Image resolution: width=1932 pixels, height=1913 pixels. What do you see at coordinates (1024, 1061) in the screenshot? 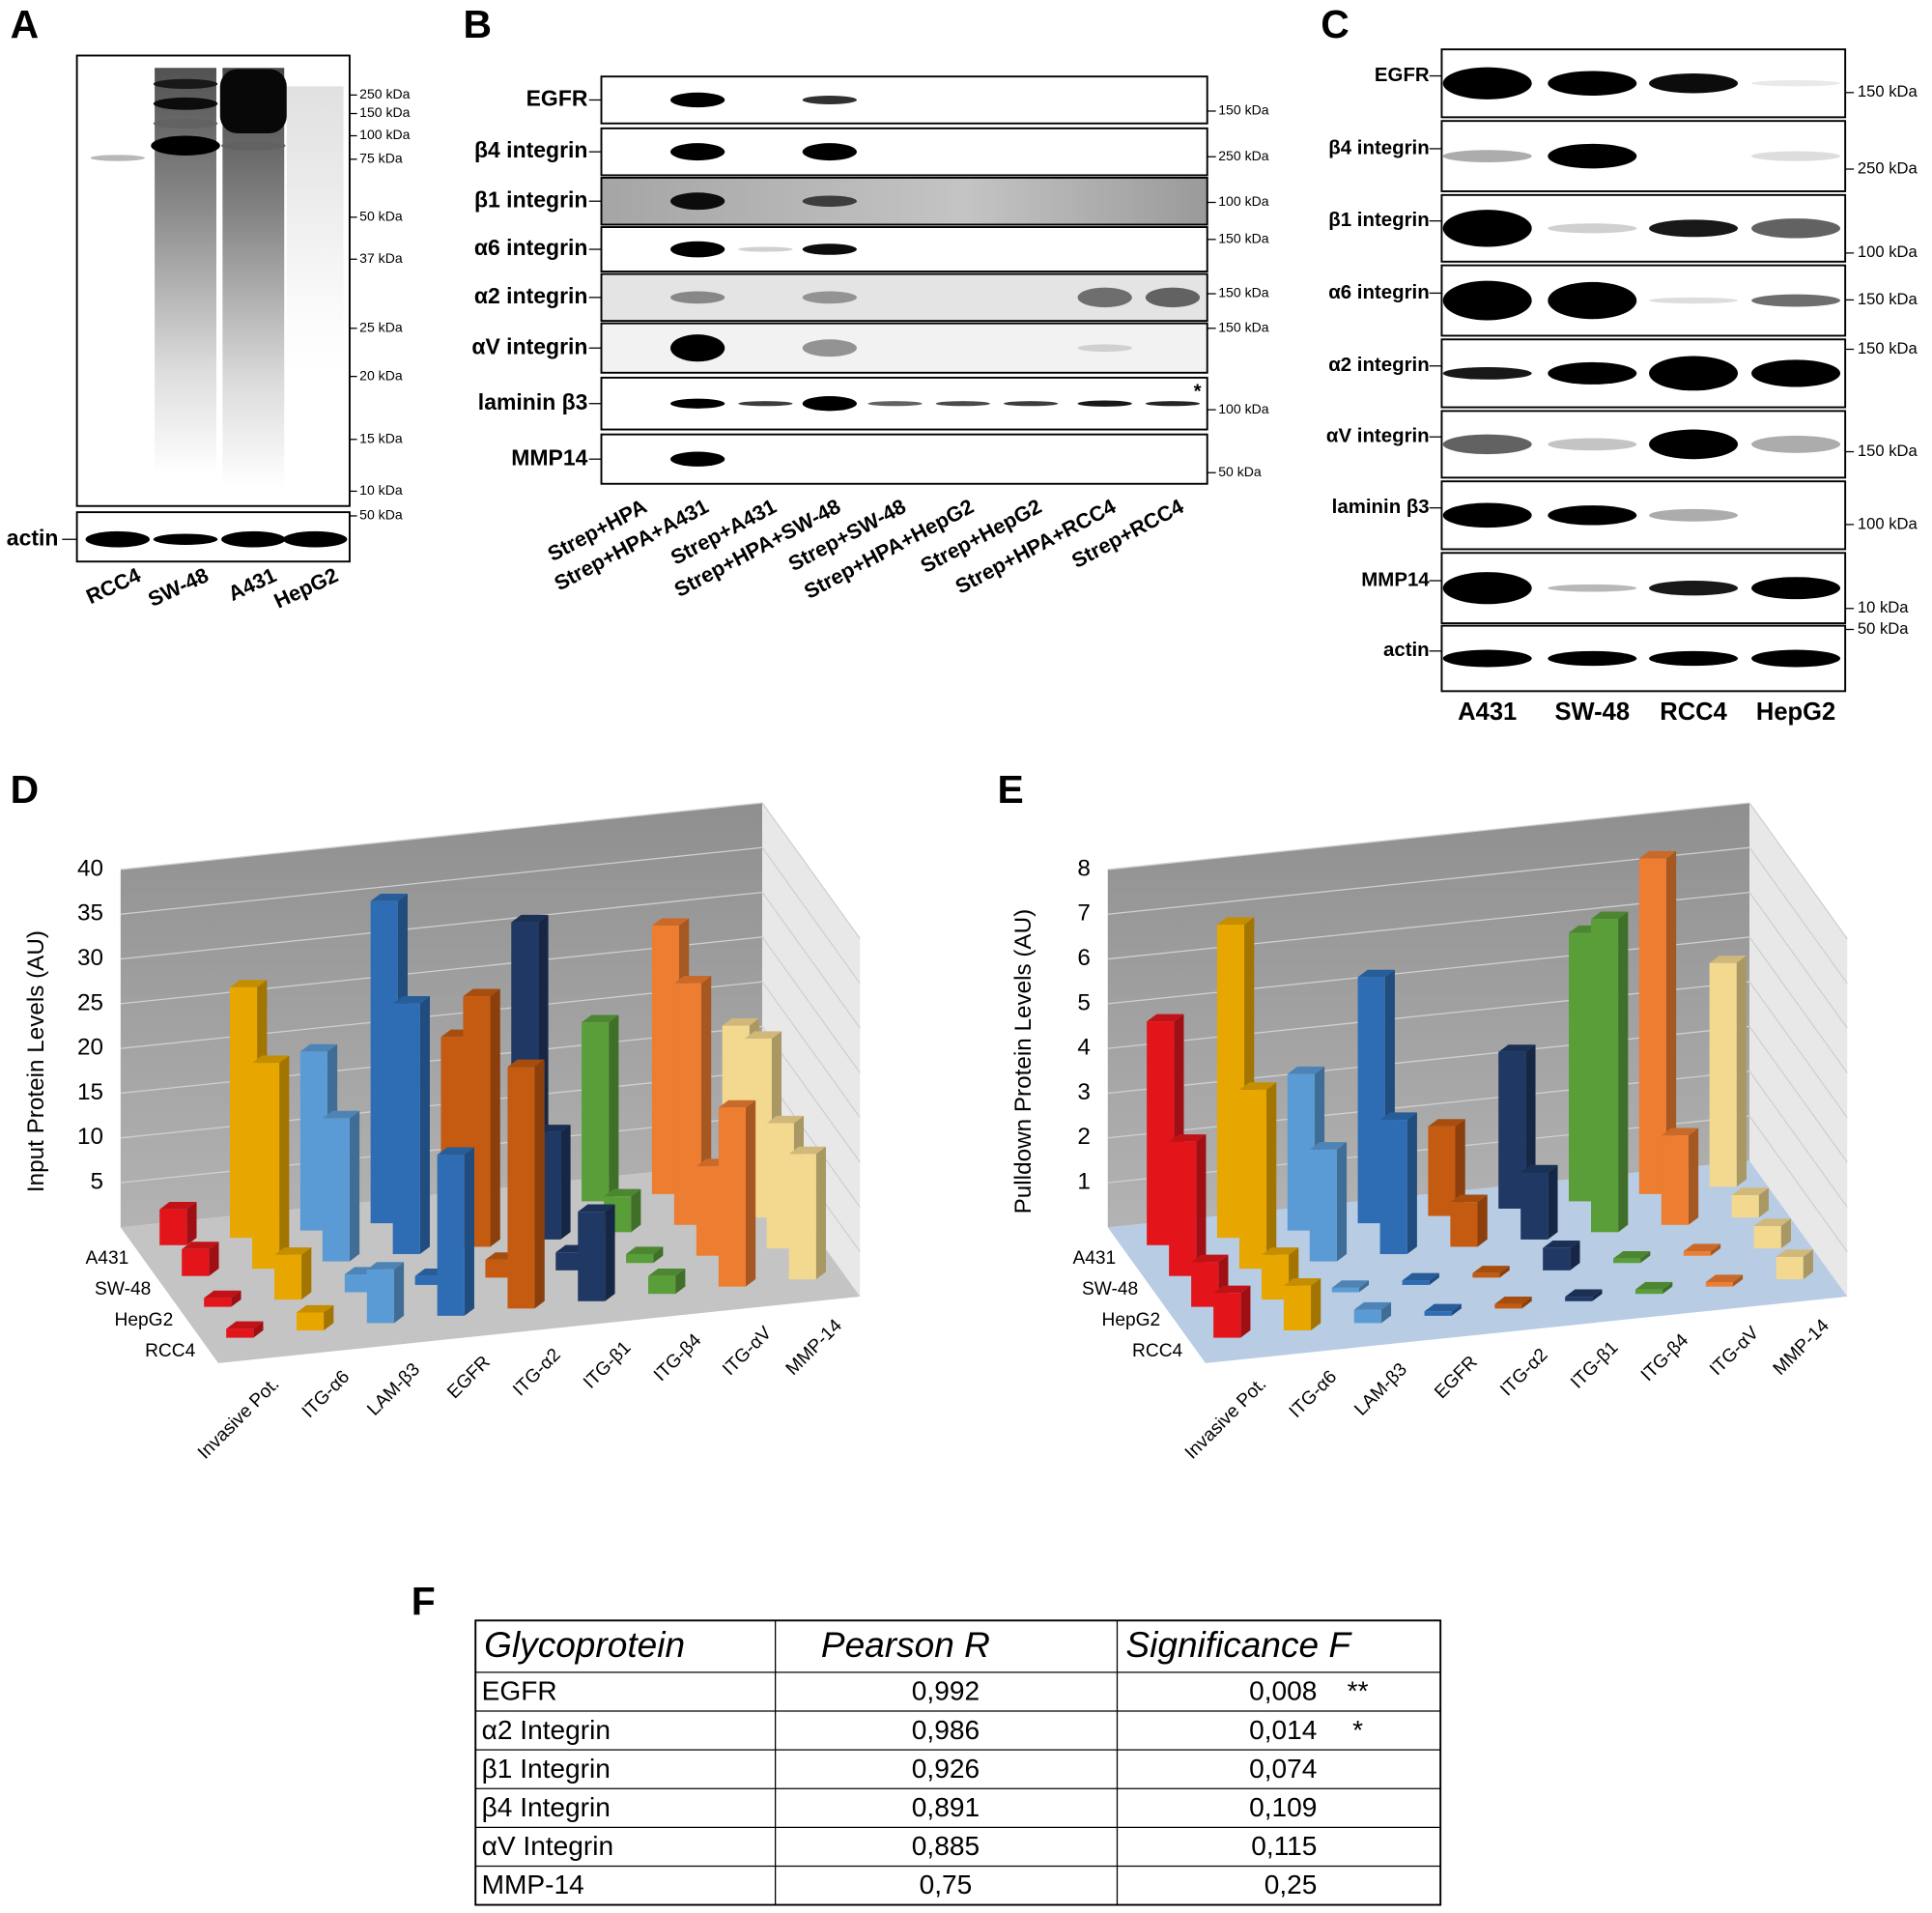
I see `y-axis-title: Pulldown Protein Levels (AU)` at bounding box center [1024, 1061].